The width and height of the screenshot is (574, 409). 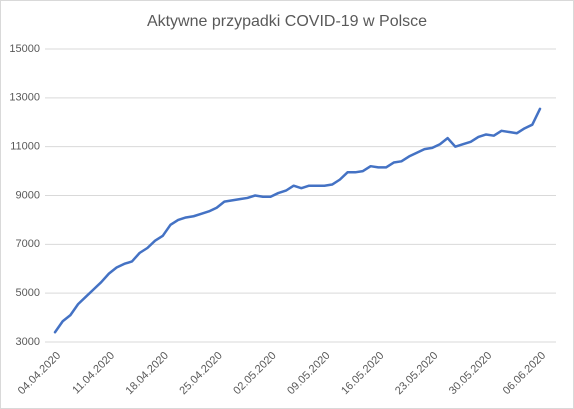 What do you see at coordinates (28, 195) in the screenshot?
I see `y-tick-label: 9000` at bounding box center [28, 195].